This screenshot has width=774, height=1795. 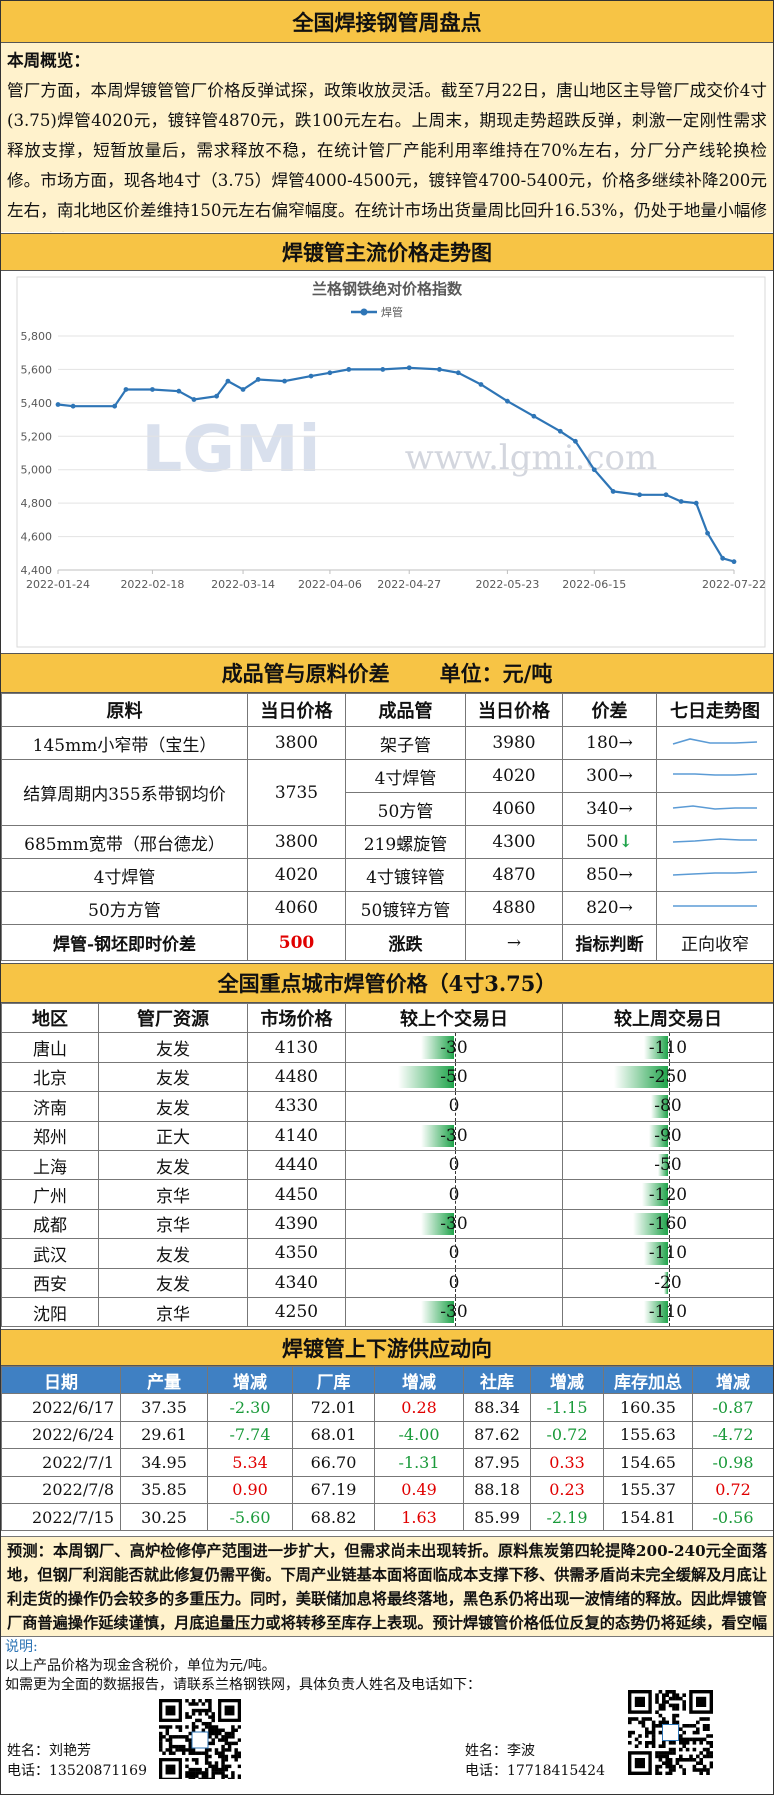 What do you see at coordinates (164, 1462) in the screenshot?
I see `amount: 34.95` at bounding box center [164, 1462].